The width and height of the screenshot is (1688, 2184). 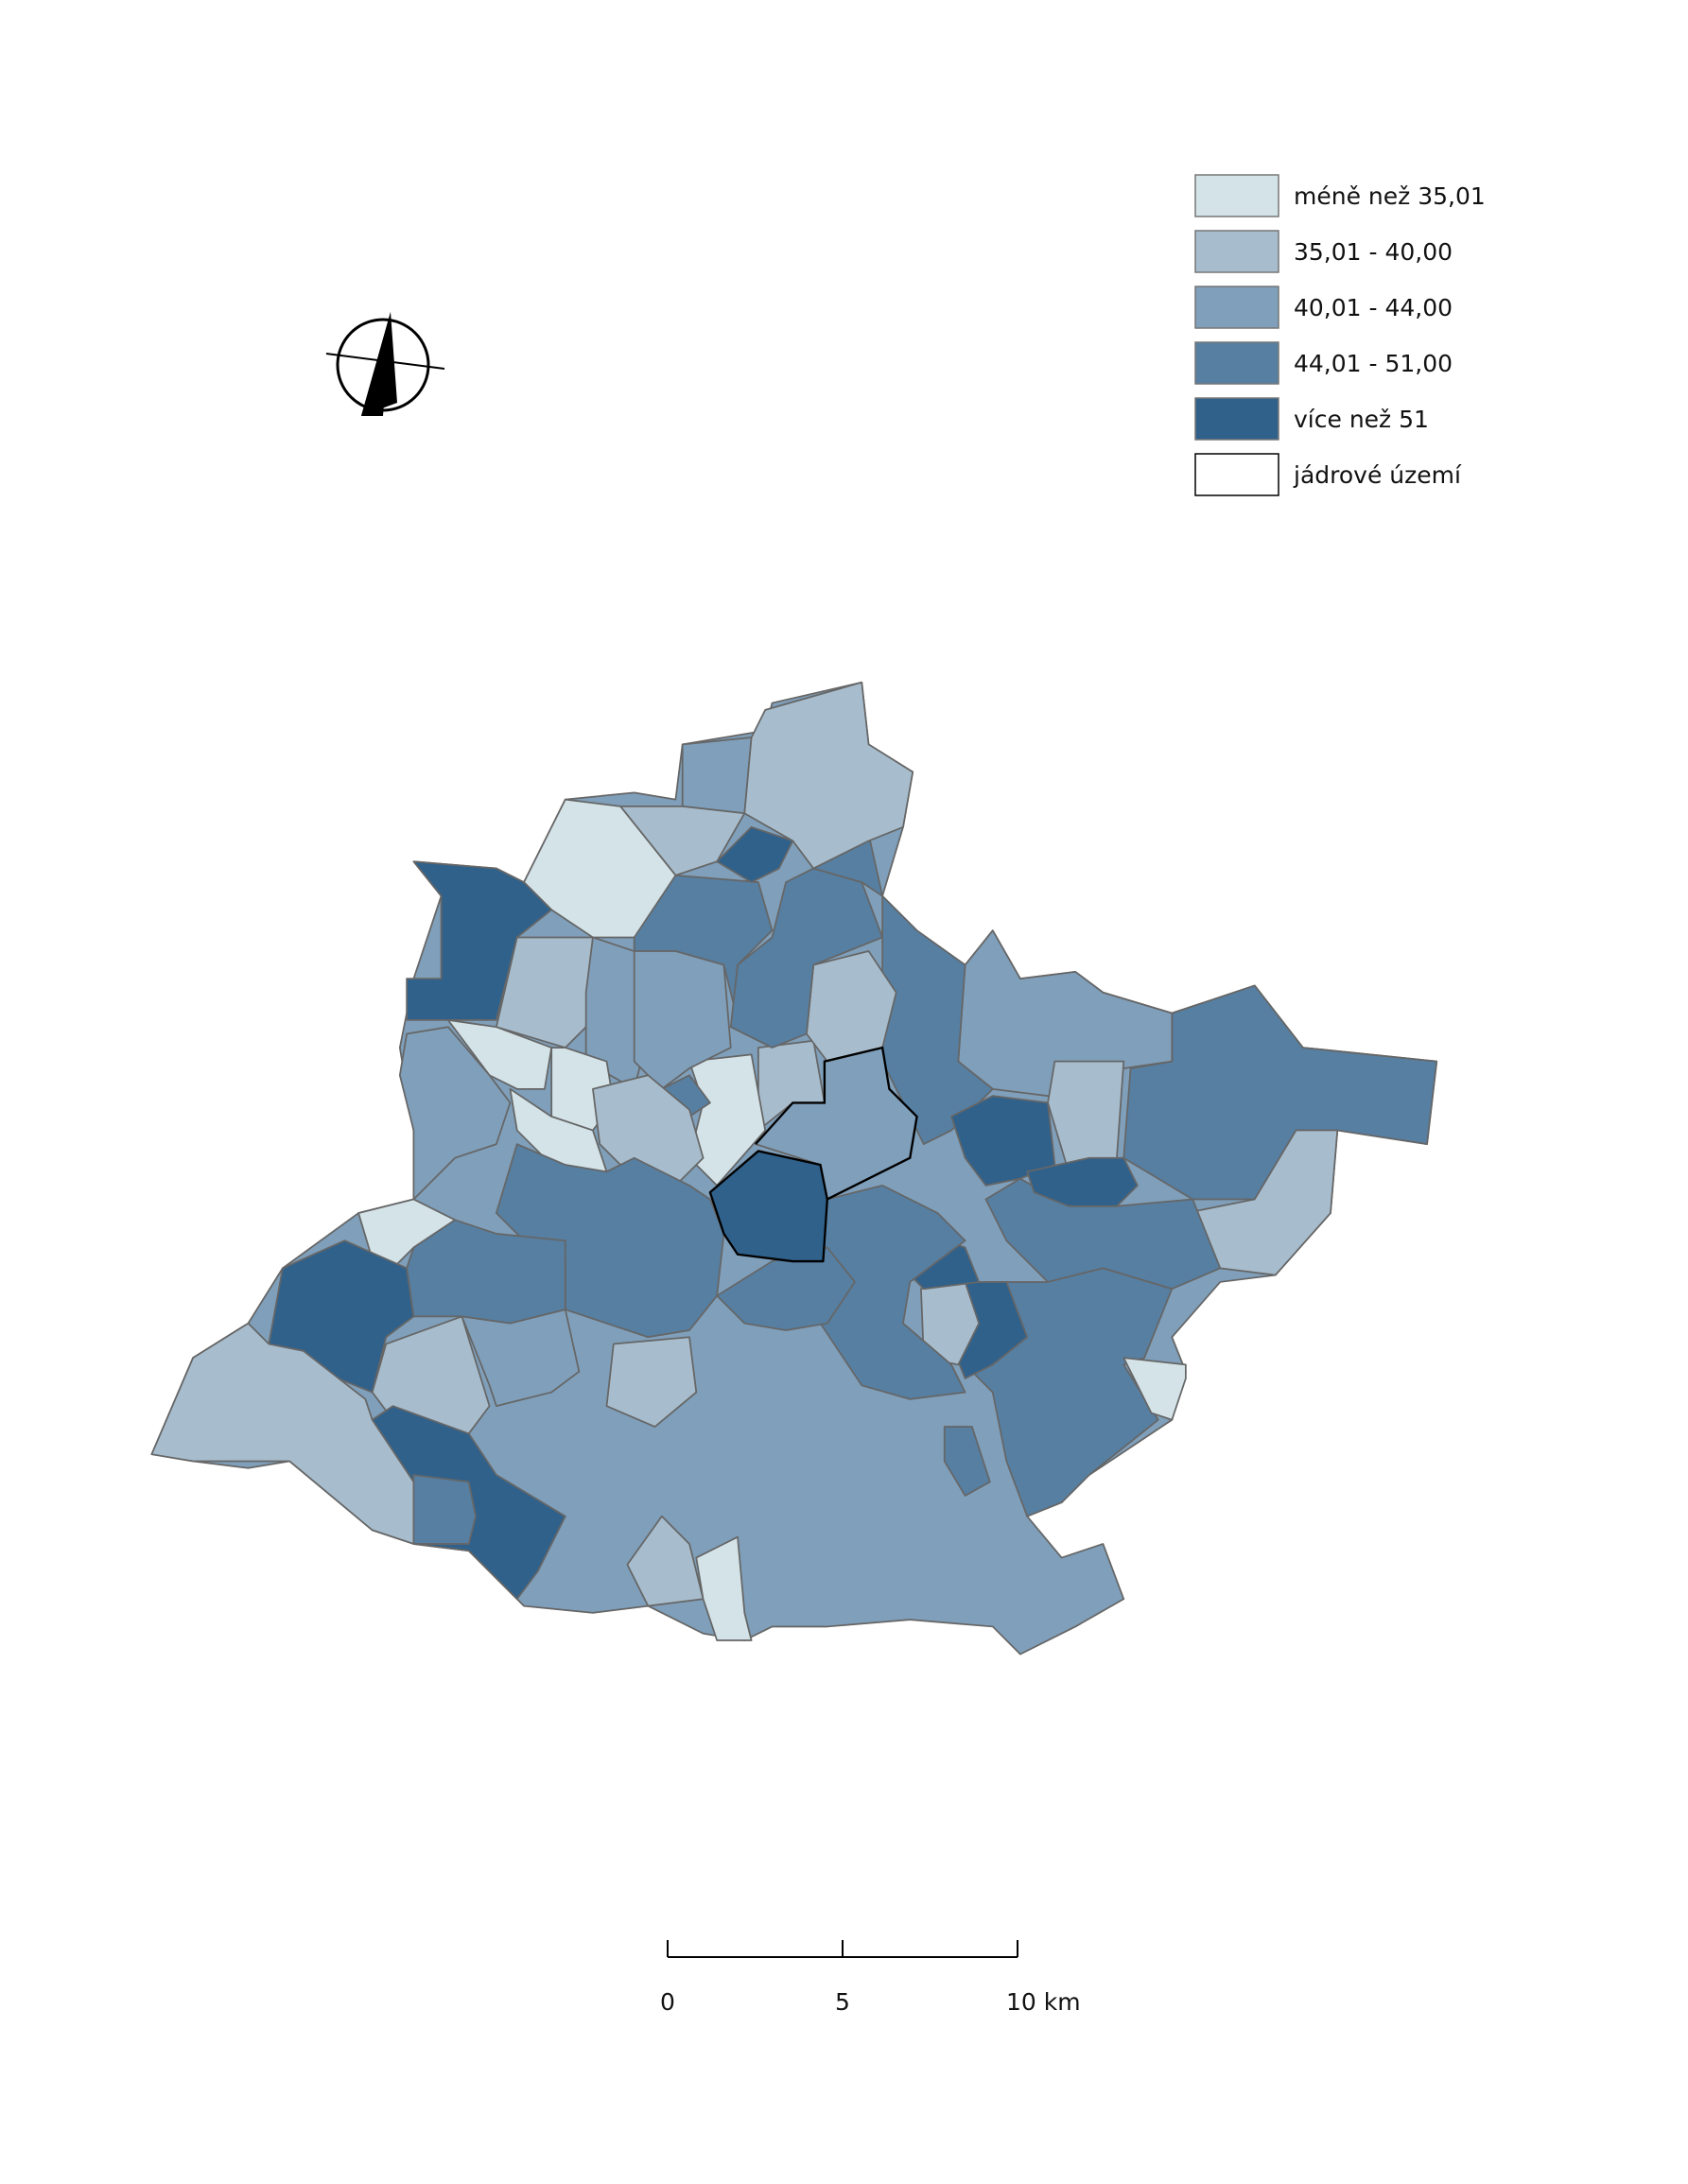 What do you see at coordinates (667, 2002) in the screenshot?
I see `scale-label: 0` at bounding box center [667, 2002].